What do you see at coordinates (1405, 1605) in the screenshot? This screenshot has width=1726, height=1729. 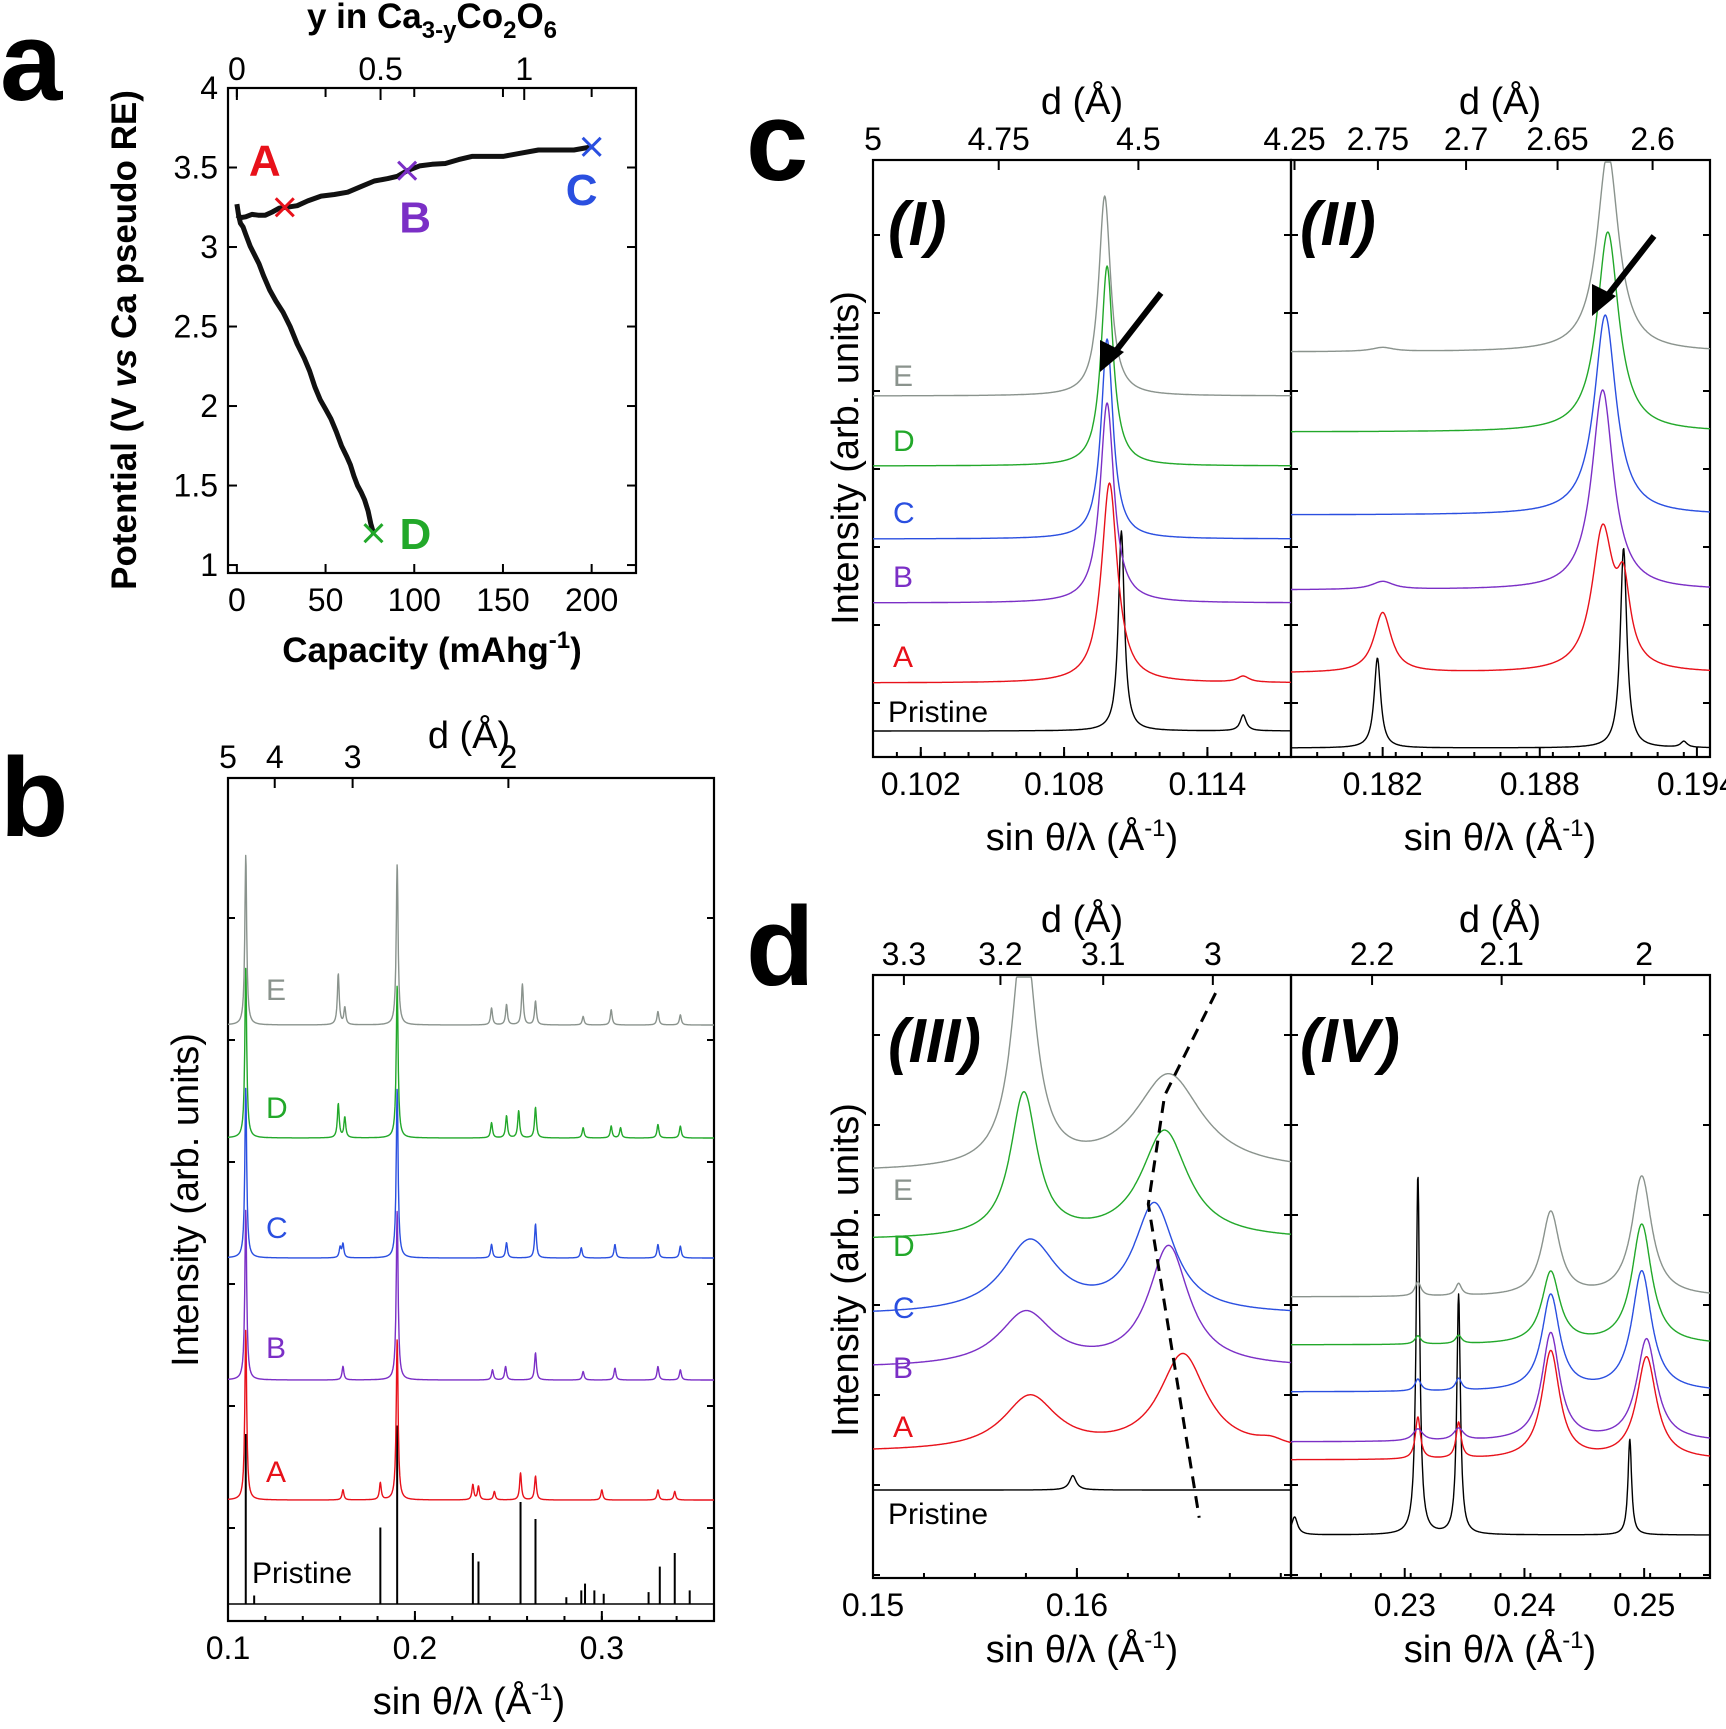 I see `d2-xtick-label: 0.23` at bounding box center [1405, 1605].